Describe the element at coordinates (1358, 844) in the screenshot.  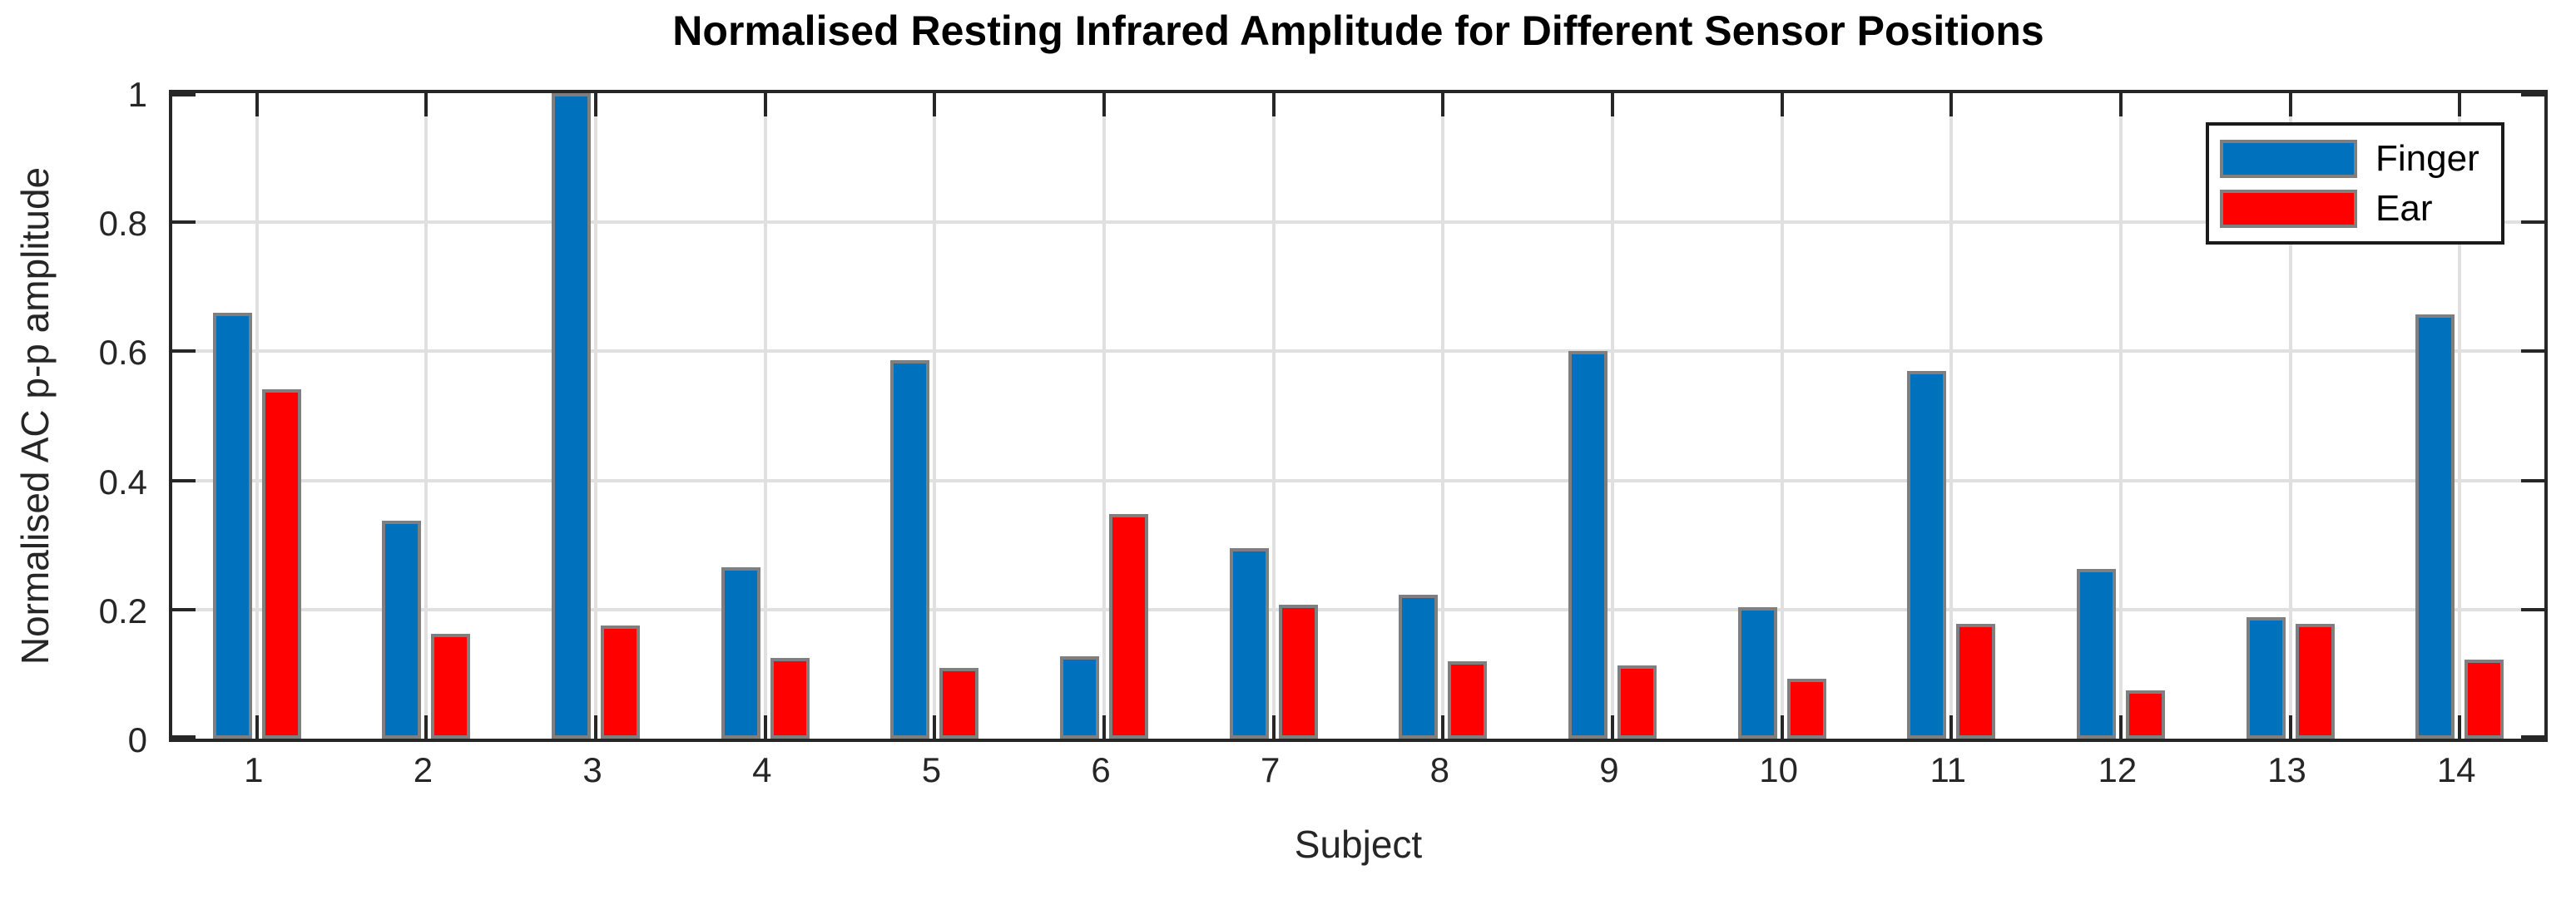
I see `x-axis-label: Subject` at that location.